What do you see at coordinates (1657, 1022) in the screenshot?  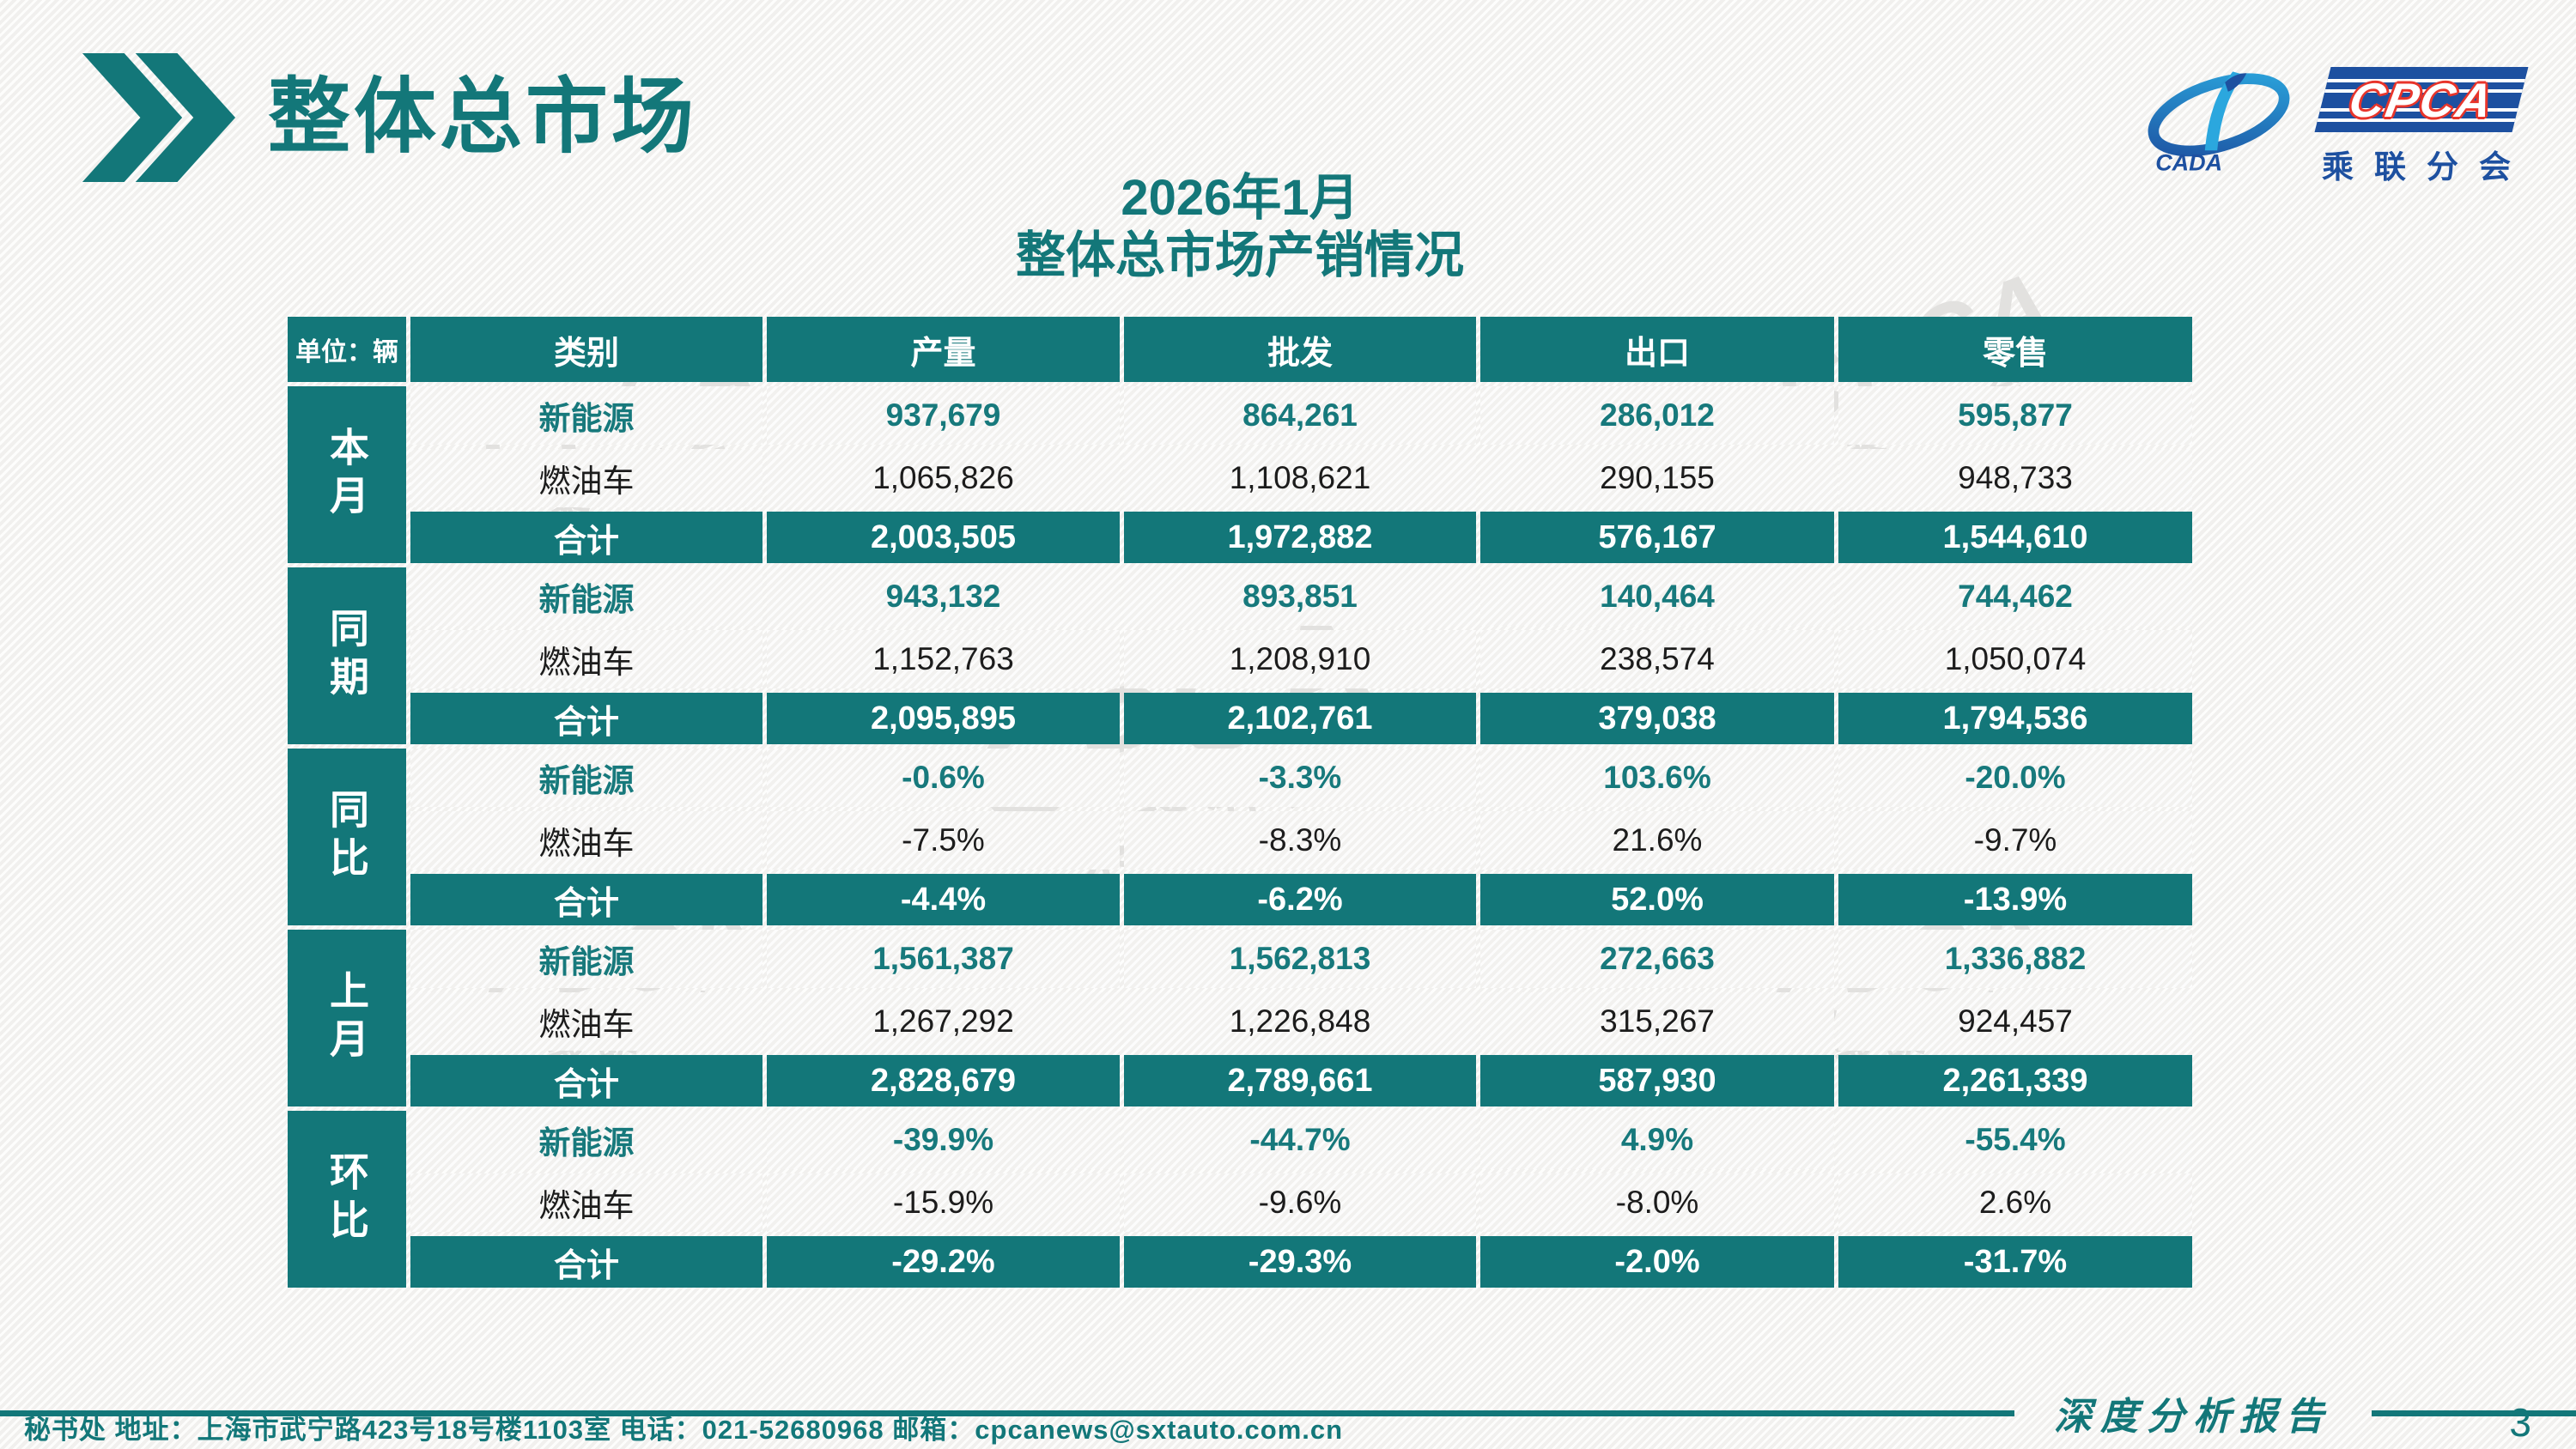 I see `table-cell: 315,267` at bounding box center [1657, 1022].